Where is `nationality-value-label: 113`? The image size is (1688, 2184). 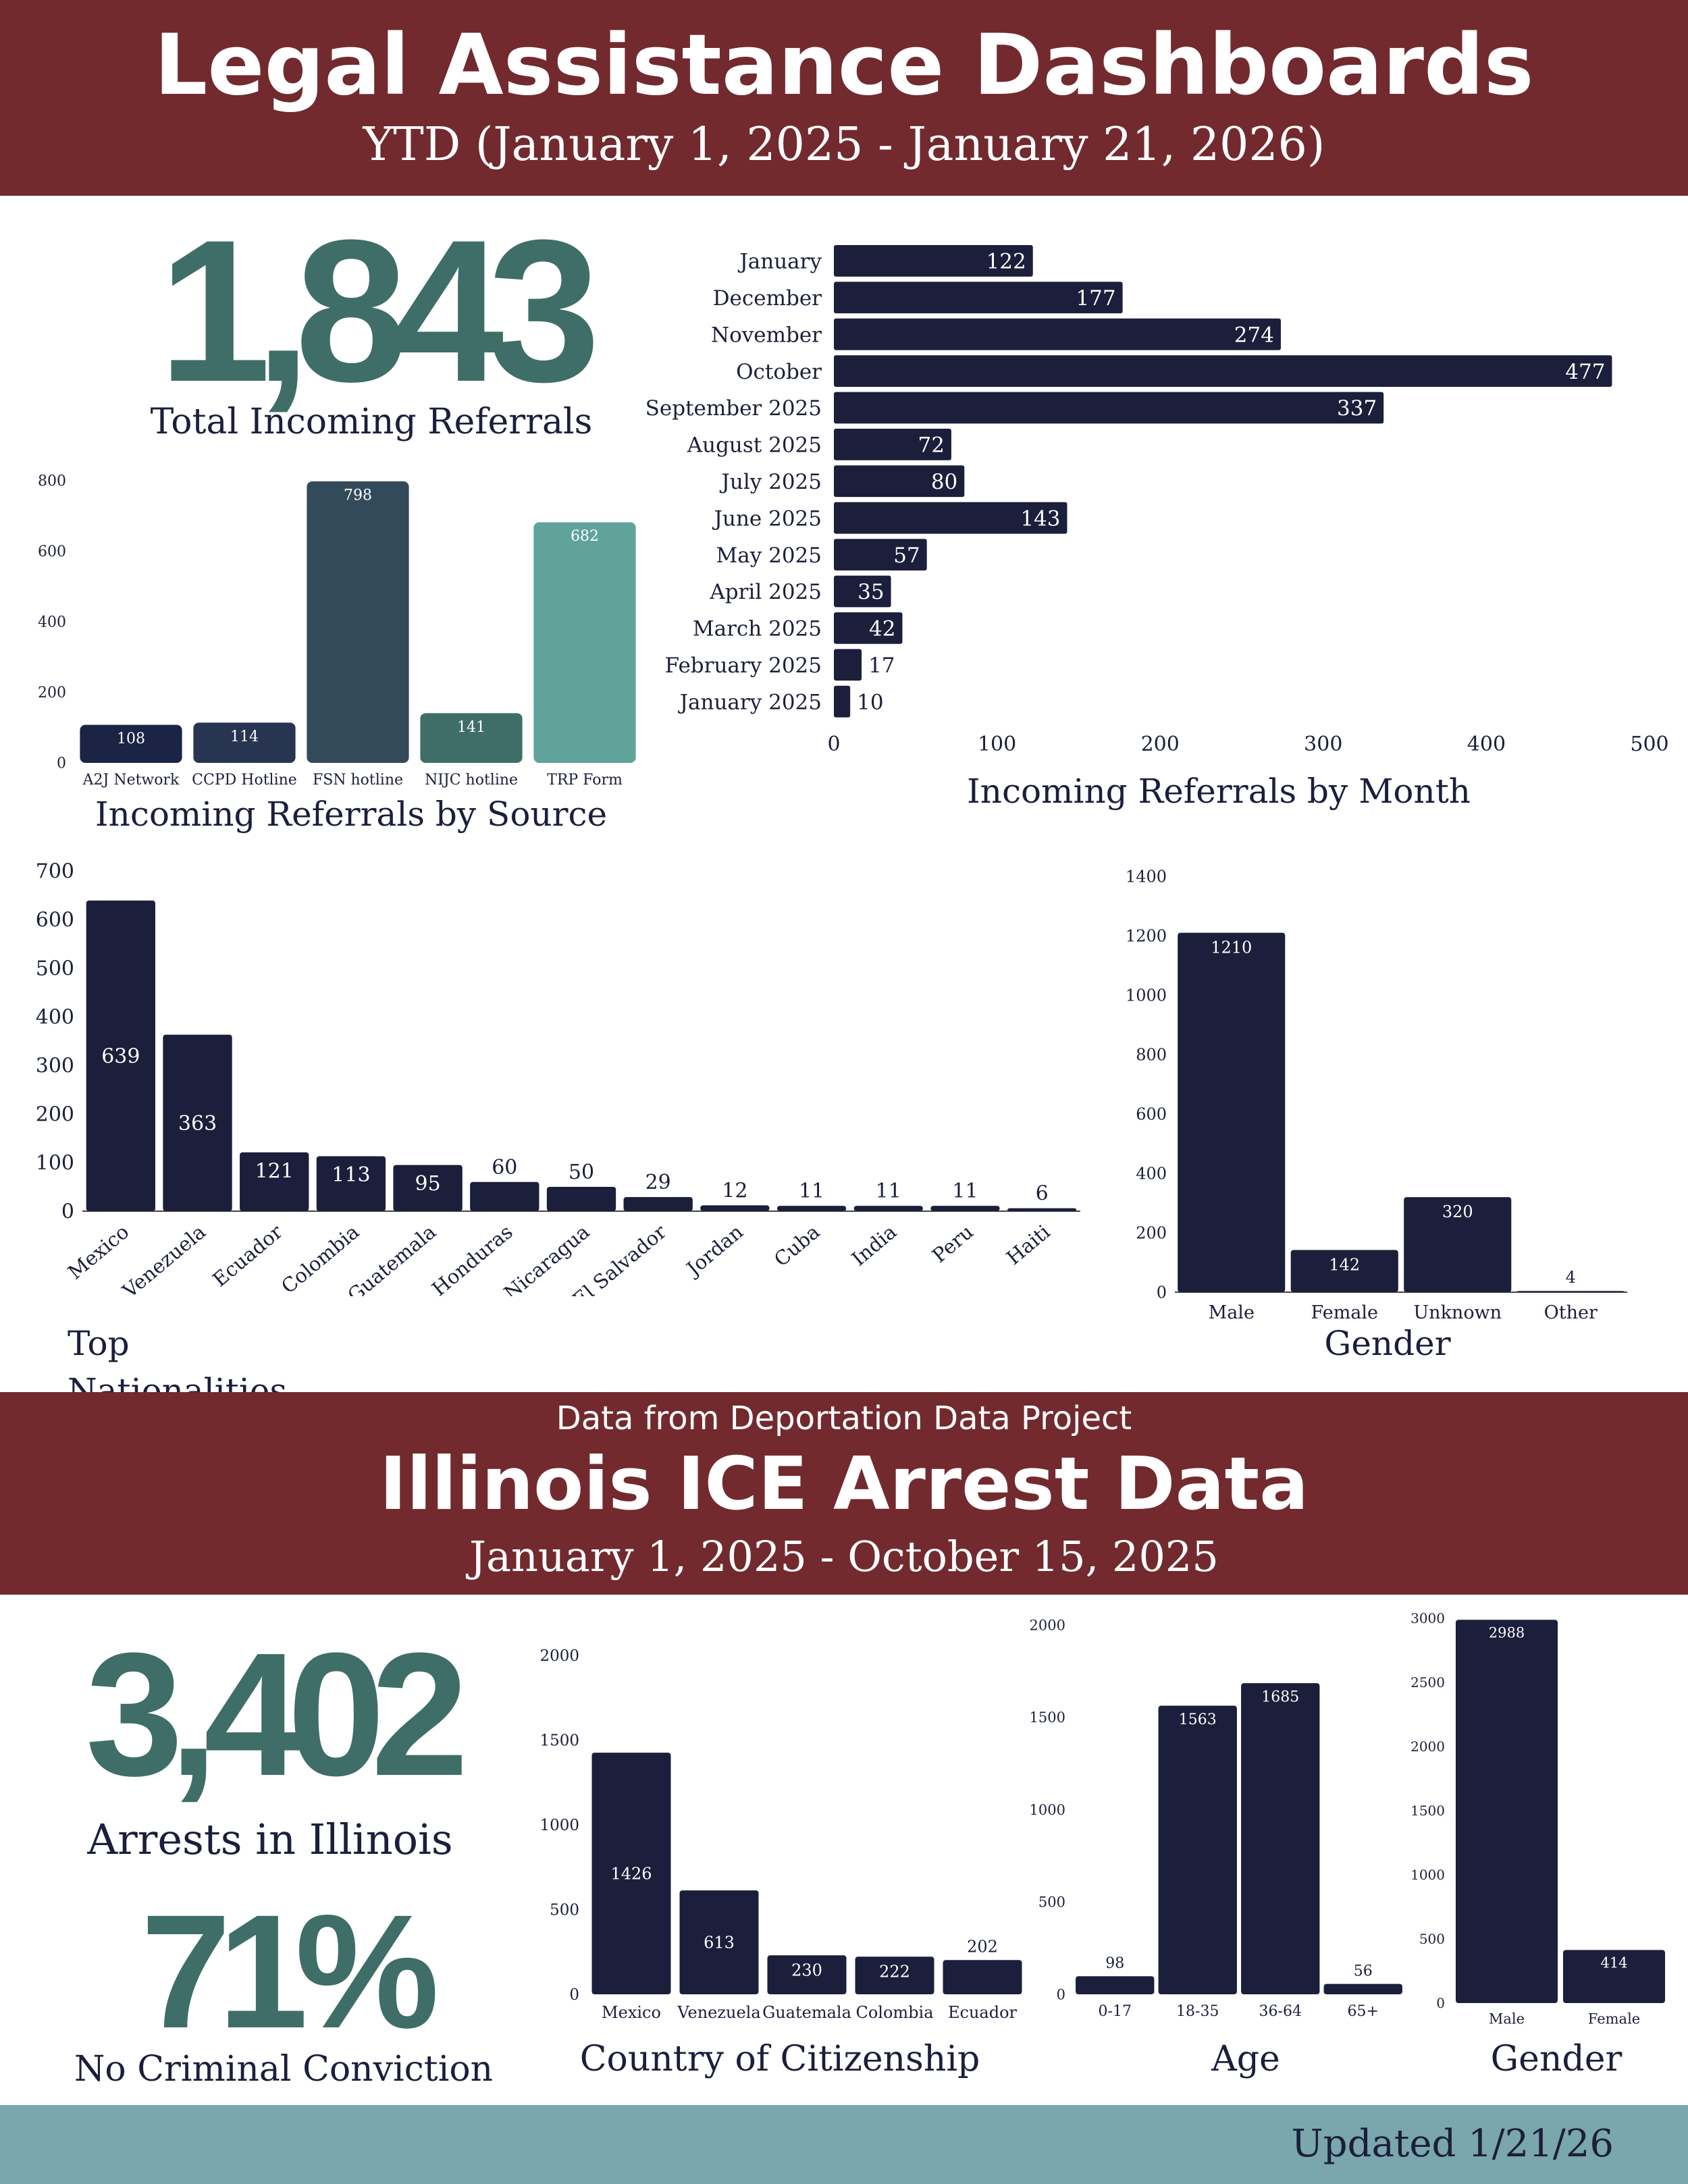
nationality-value-label: 113 is located at coordinates (351, 1175).